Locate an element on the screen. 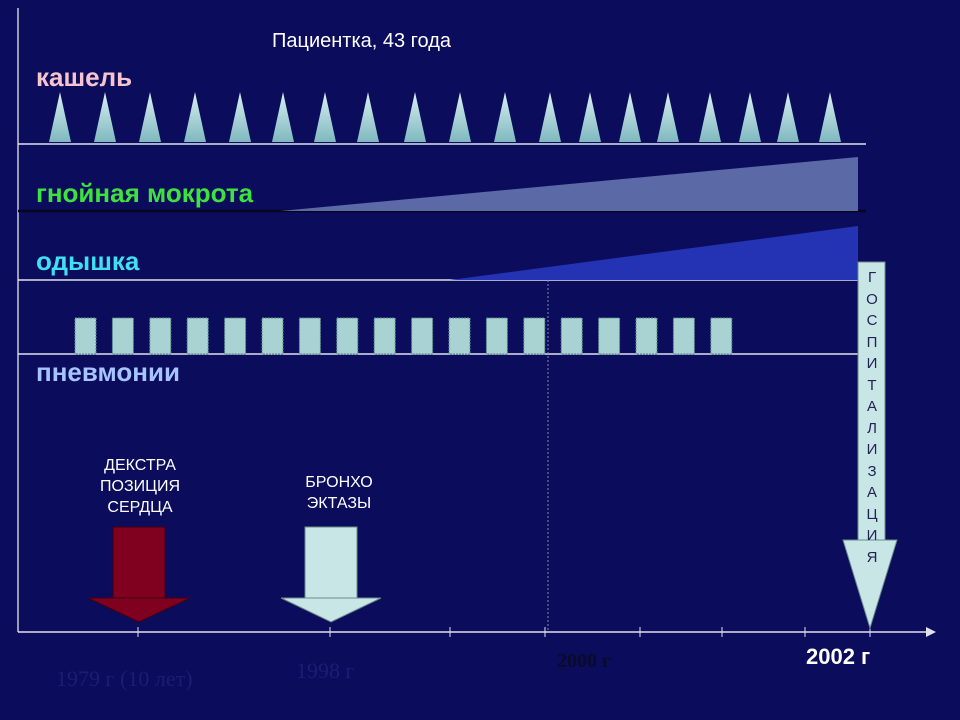  axis-label: 1998 г is located at coordinates (325, 670).